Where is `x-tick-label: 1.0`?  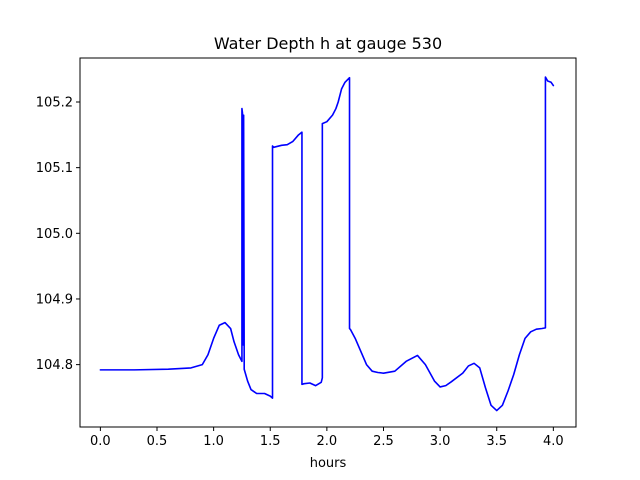
x-tick-label: 1.0 is located at coordinates (213, 441).